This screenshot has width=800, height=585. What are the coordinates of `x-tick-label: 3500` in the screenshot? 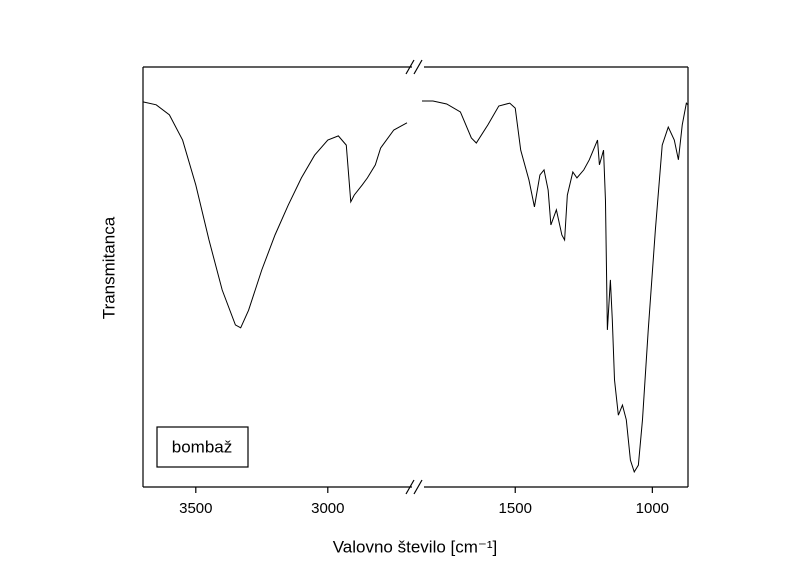 It's located at (195, 508).